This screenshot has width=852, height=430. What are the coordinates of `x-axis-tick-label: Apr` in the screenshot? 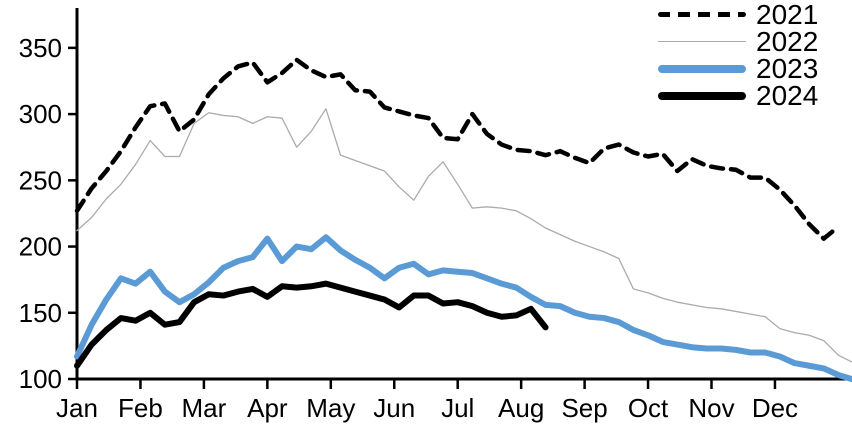 It's located at (267, 408).